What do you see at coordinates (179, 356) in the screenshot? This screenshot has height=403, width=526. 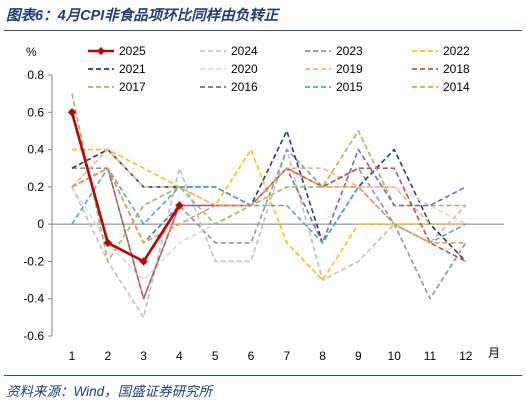 I see `x-tick-label: 4` at bounding box center [179, 356].